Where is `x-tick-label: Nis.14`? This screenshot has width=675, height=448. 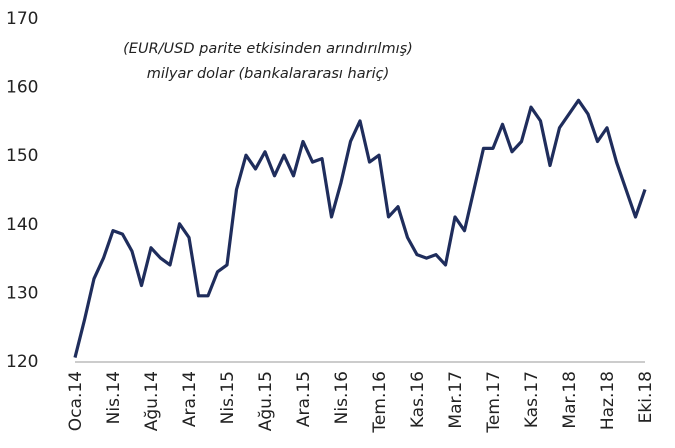 x-tick-label: Nis.14 is located at coordinates (114, 397).